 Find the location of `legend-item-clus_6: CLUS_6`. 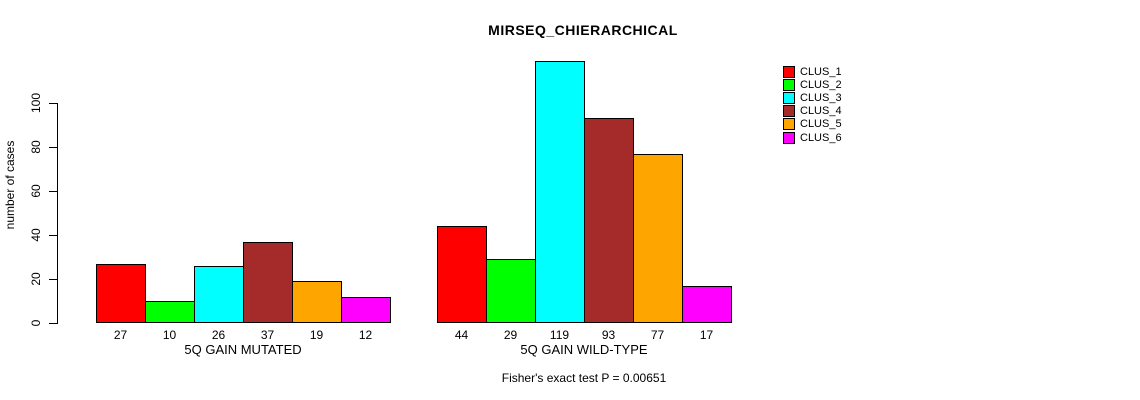

legend-item-clus_6: CLUS_6 is located at coordinates (812, 137).